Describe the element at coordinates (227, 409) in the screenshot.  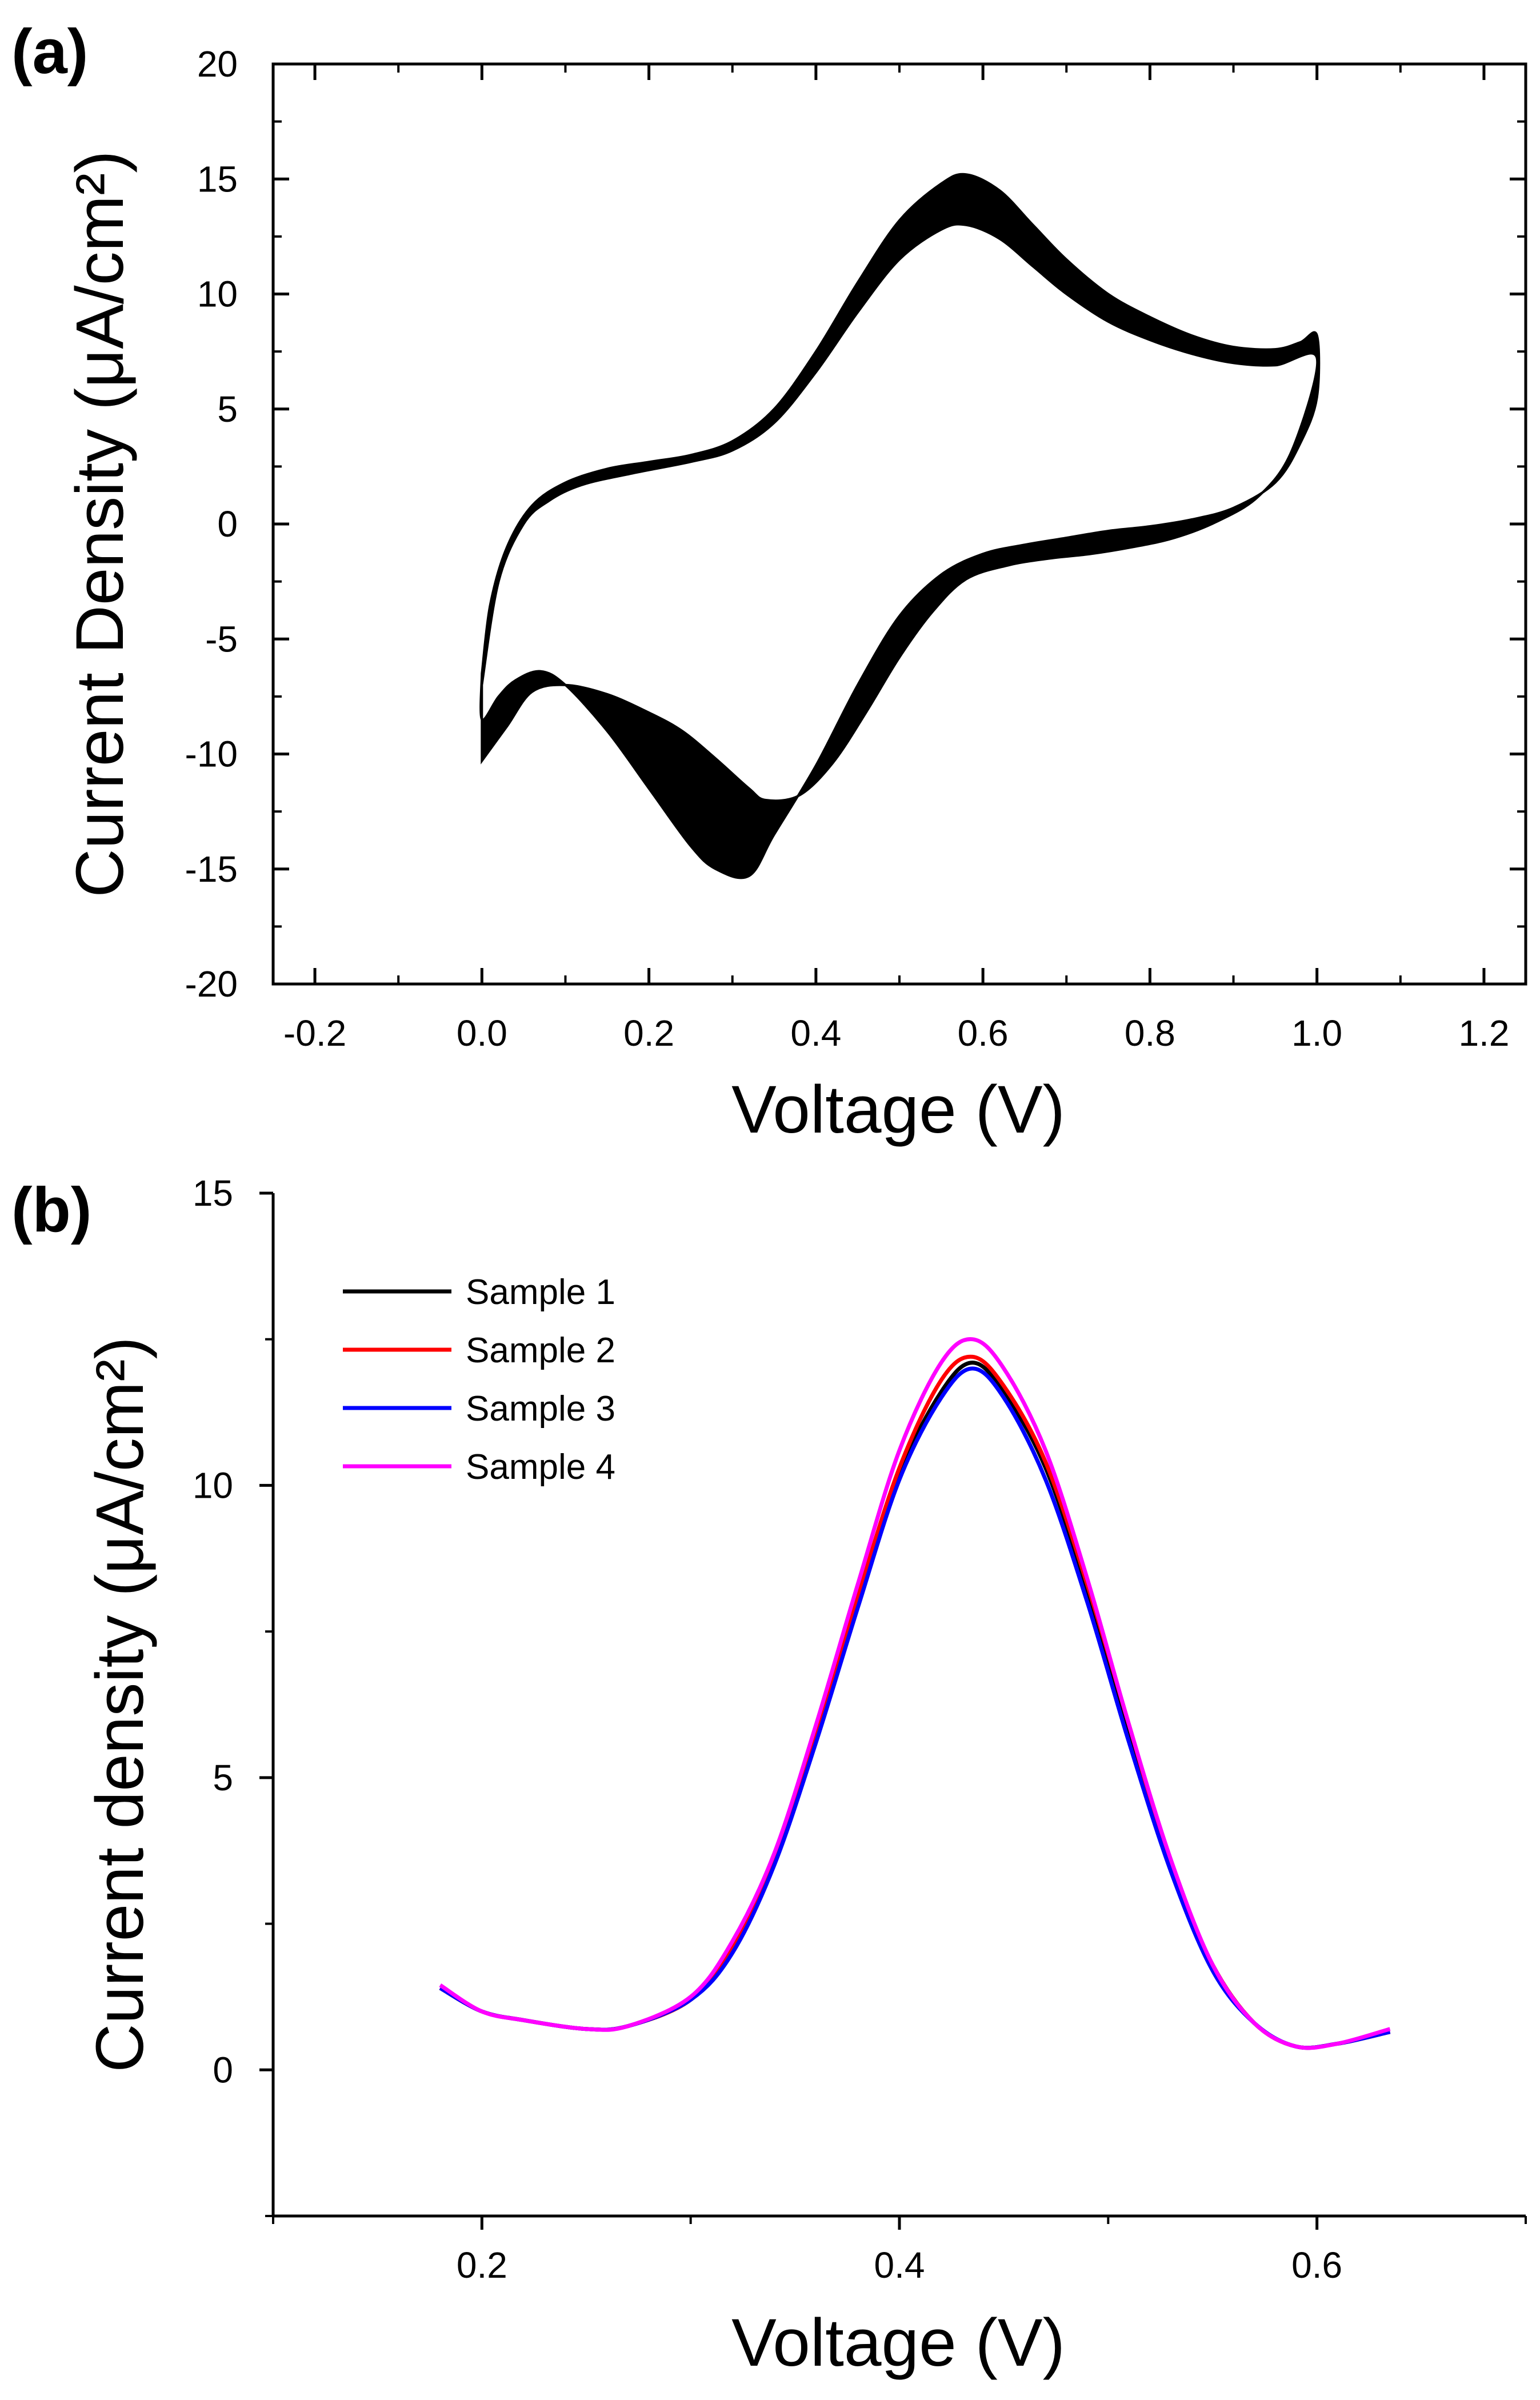
I see `panel-a-ytick-label: 5` at that location.